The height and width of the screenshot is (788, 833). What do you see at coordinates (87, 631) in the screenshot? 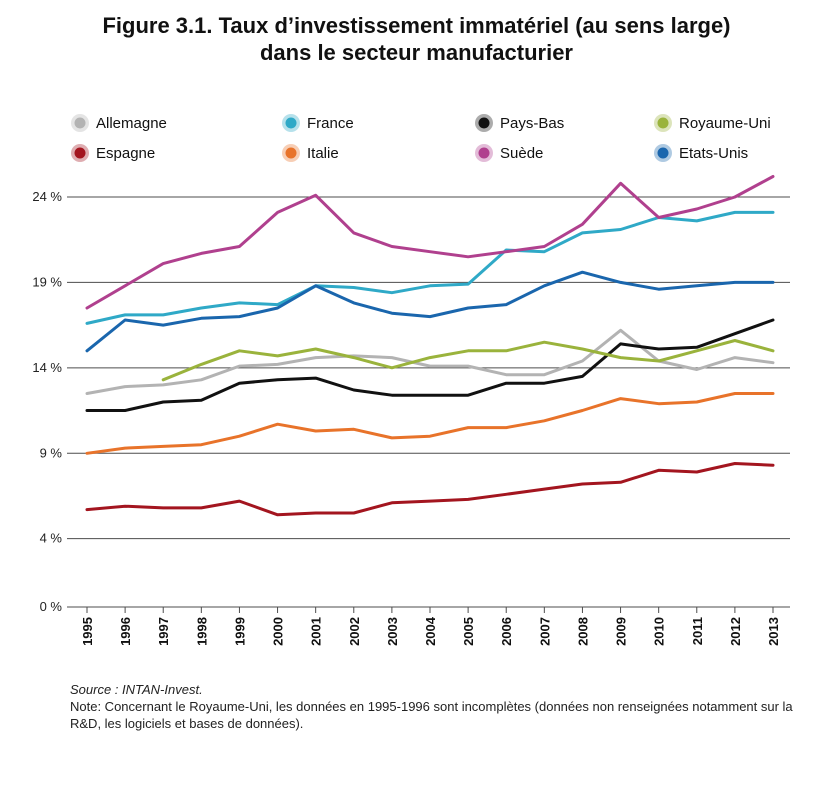
I see `x-tick-label: 1995` at bounding box center [87, 631].